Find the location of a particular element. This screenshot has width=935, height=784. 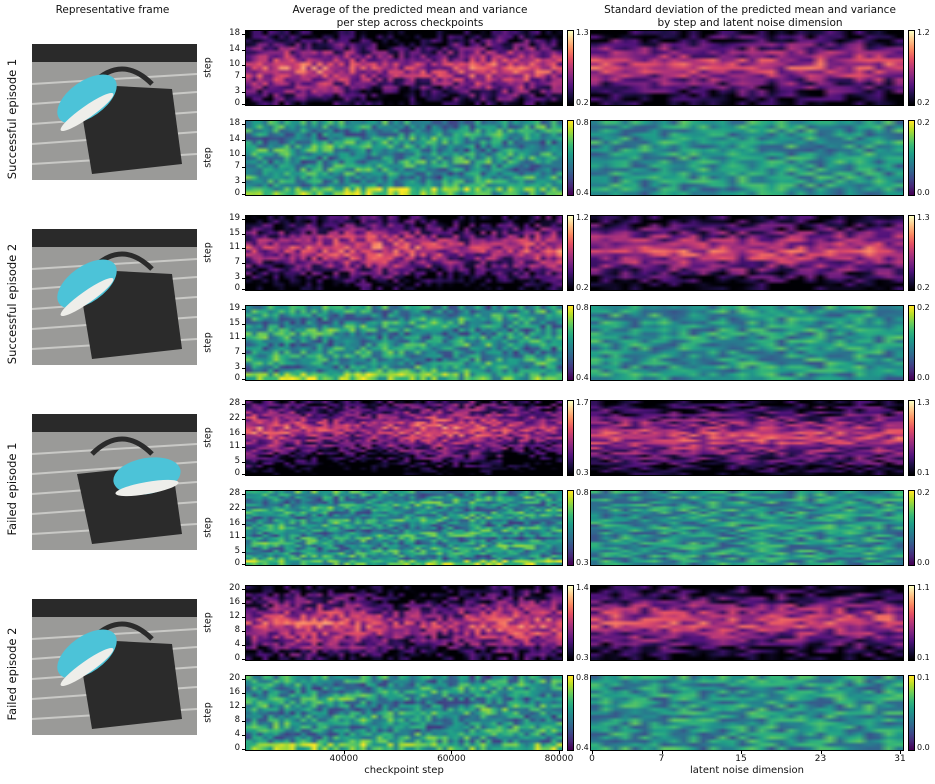

y-tick-label: 18 is located at coordinates (234, 33).